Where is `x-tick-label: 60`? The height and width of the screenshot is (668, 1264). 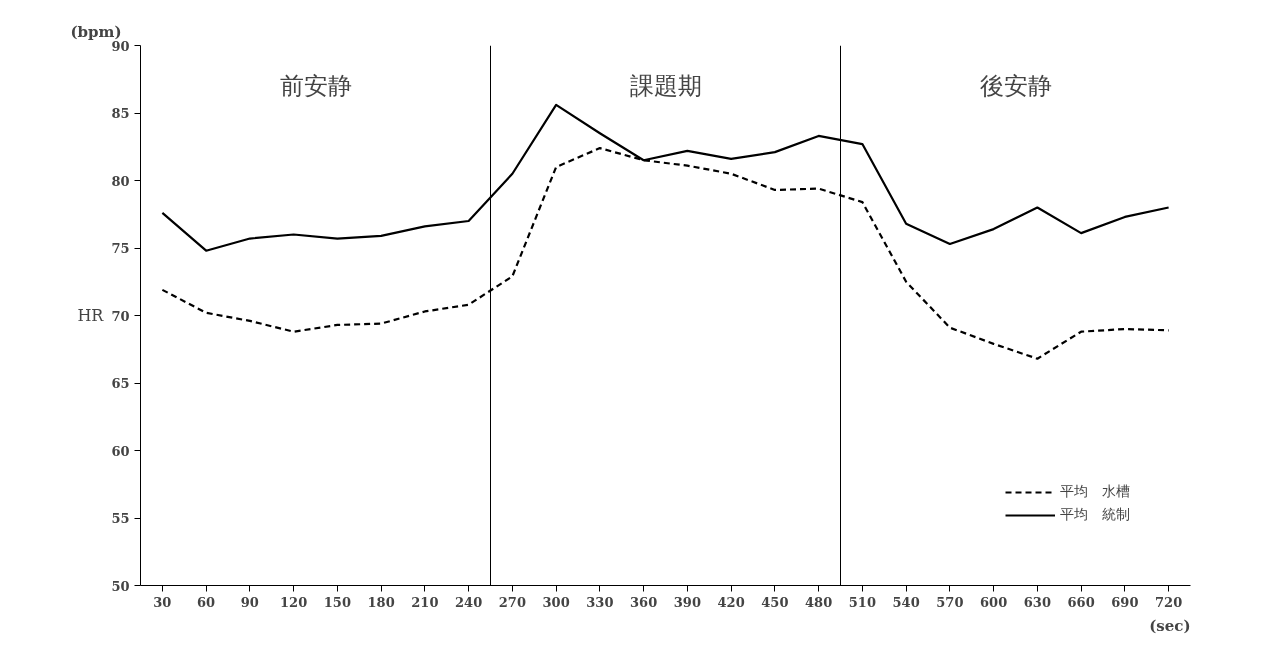
x-tick-label: 60 is located at coordinates (206, 602).